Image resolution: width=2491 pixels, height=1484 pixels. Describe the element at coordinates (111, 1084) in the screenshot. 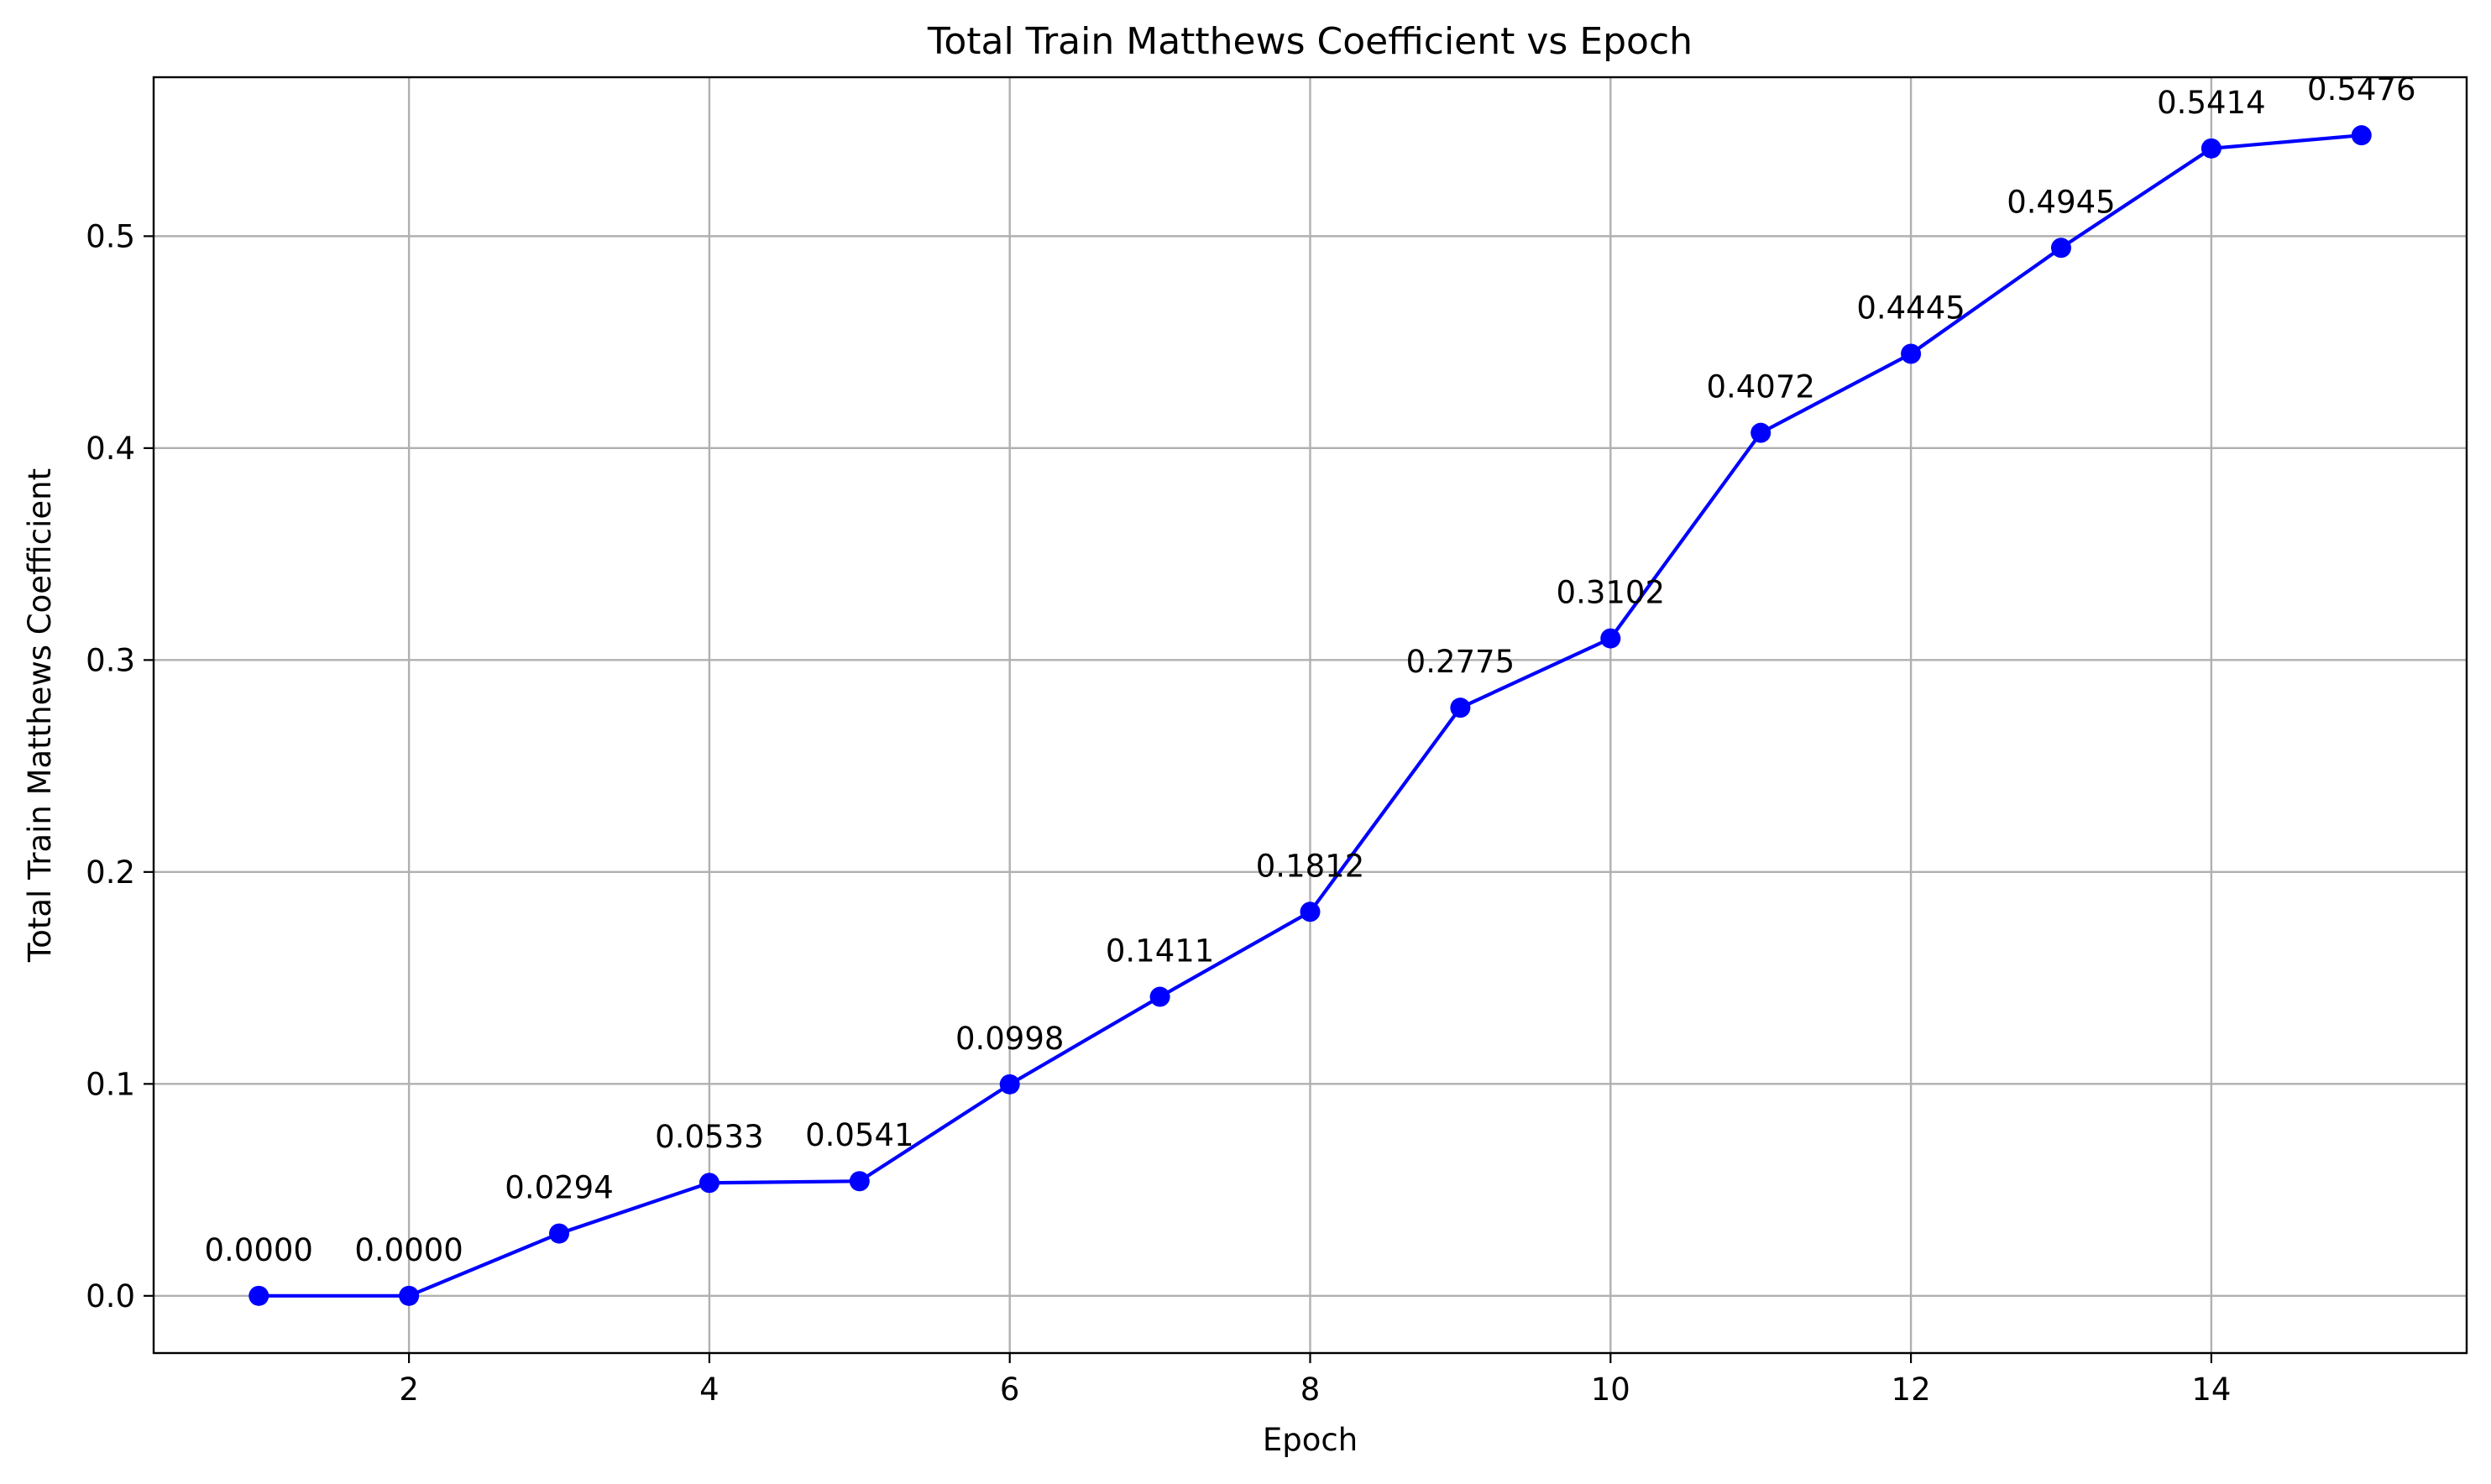

I see `y-tick-label: 0.1` at that location.